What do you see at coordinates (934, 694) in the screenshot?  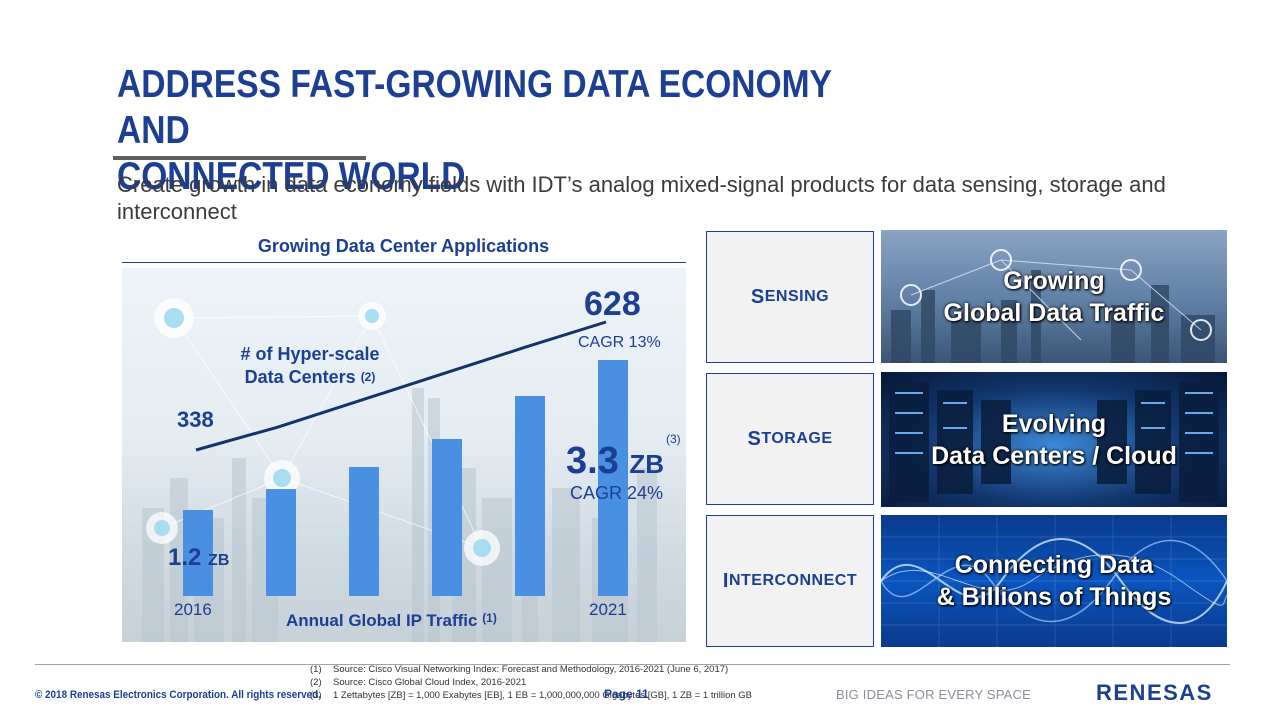 I see `tagline: BIG IDEAS FOR EVERY SPACE` at bounding box center [934, 694].